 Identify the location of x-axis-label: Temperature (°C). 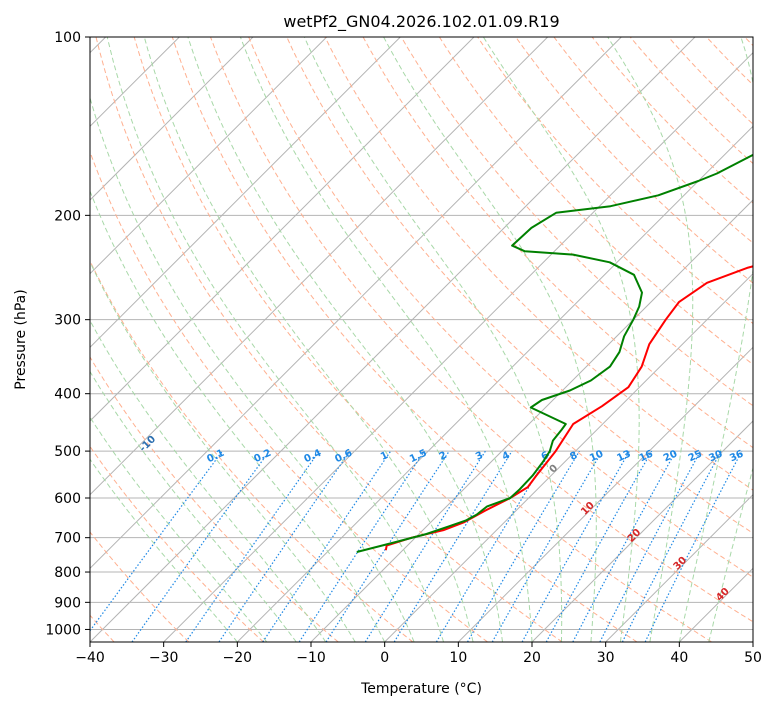
(421, 689).